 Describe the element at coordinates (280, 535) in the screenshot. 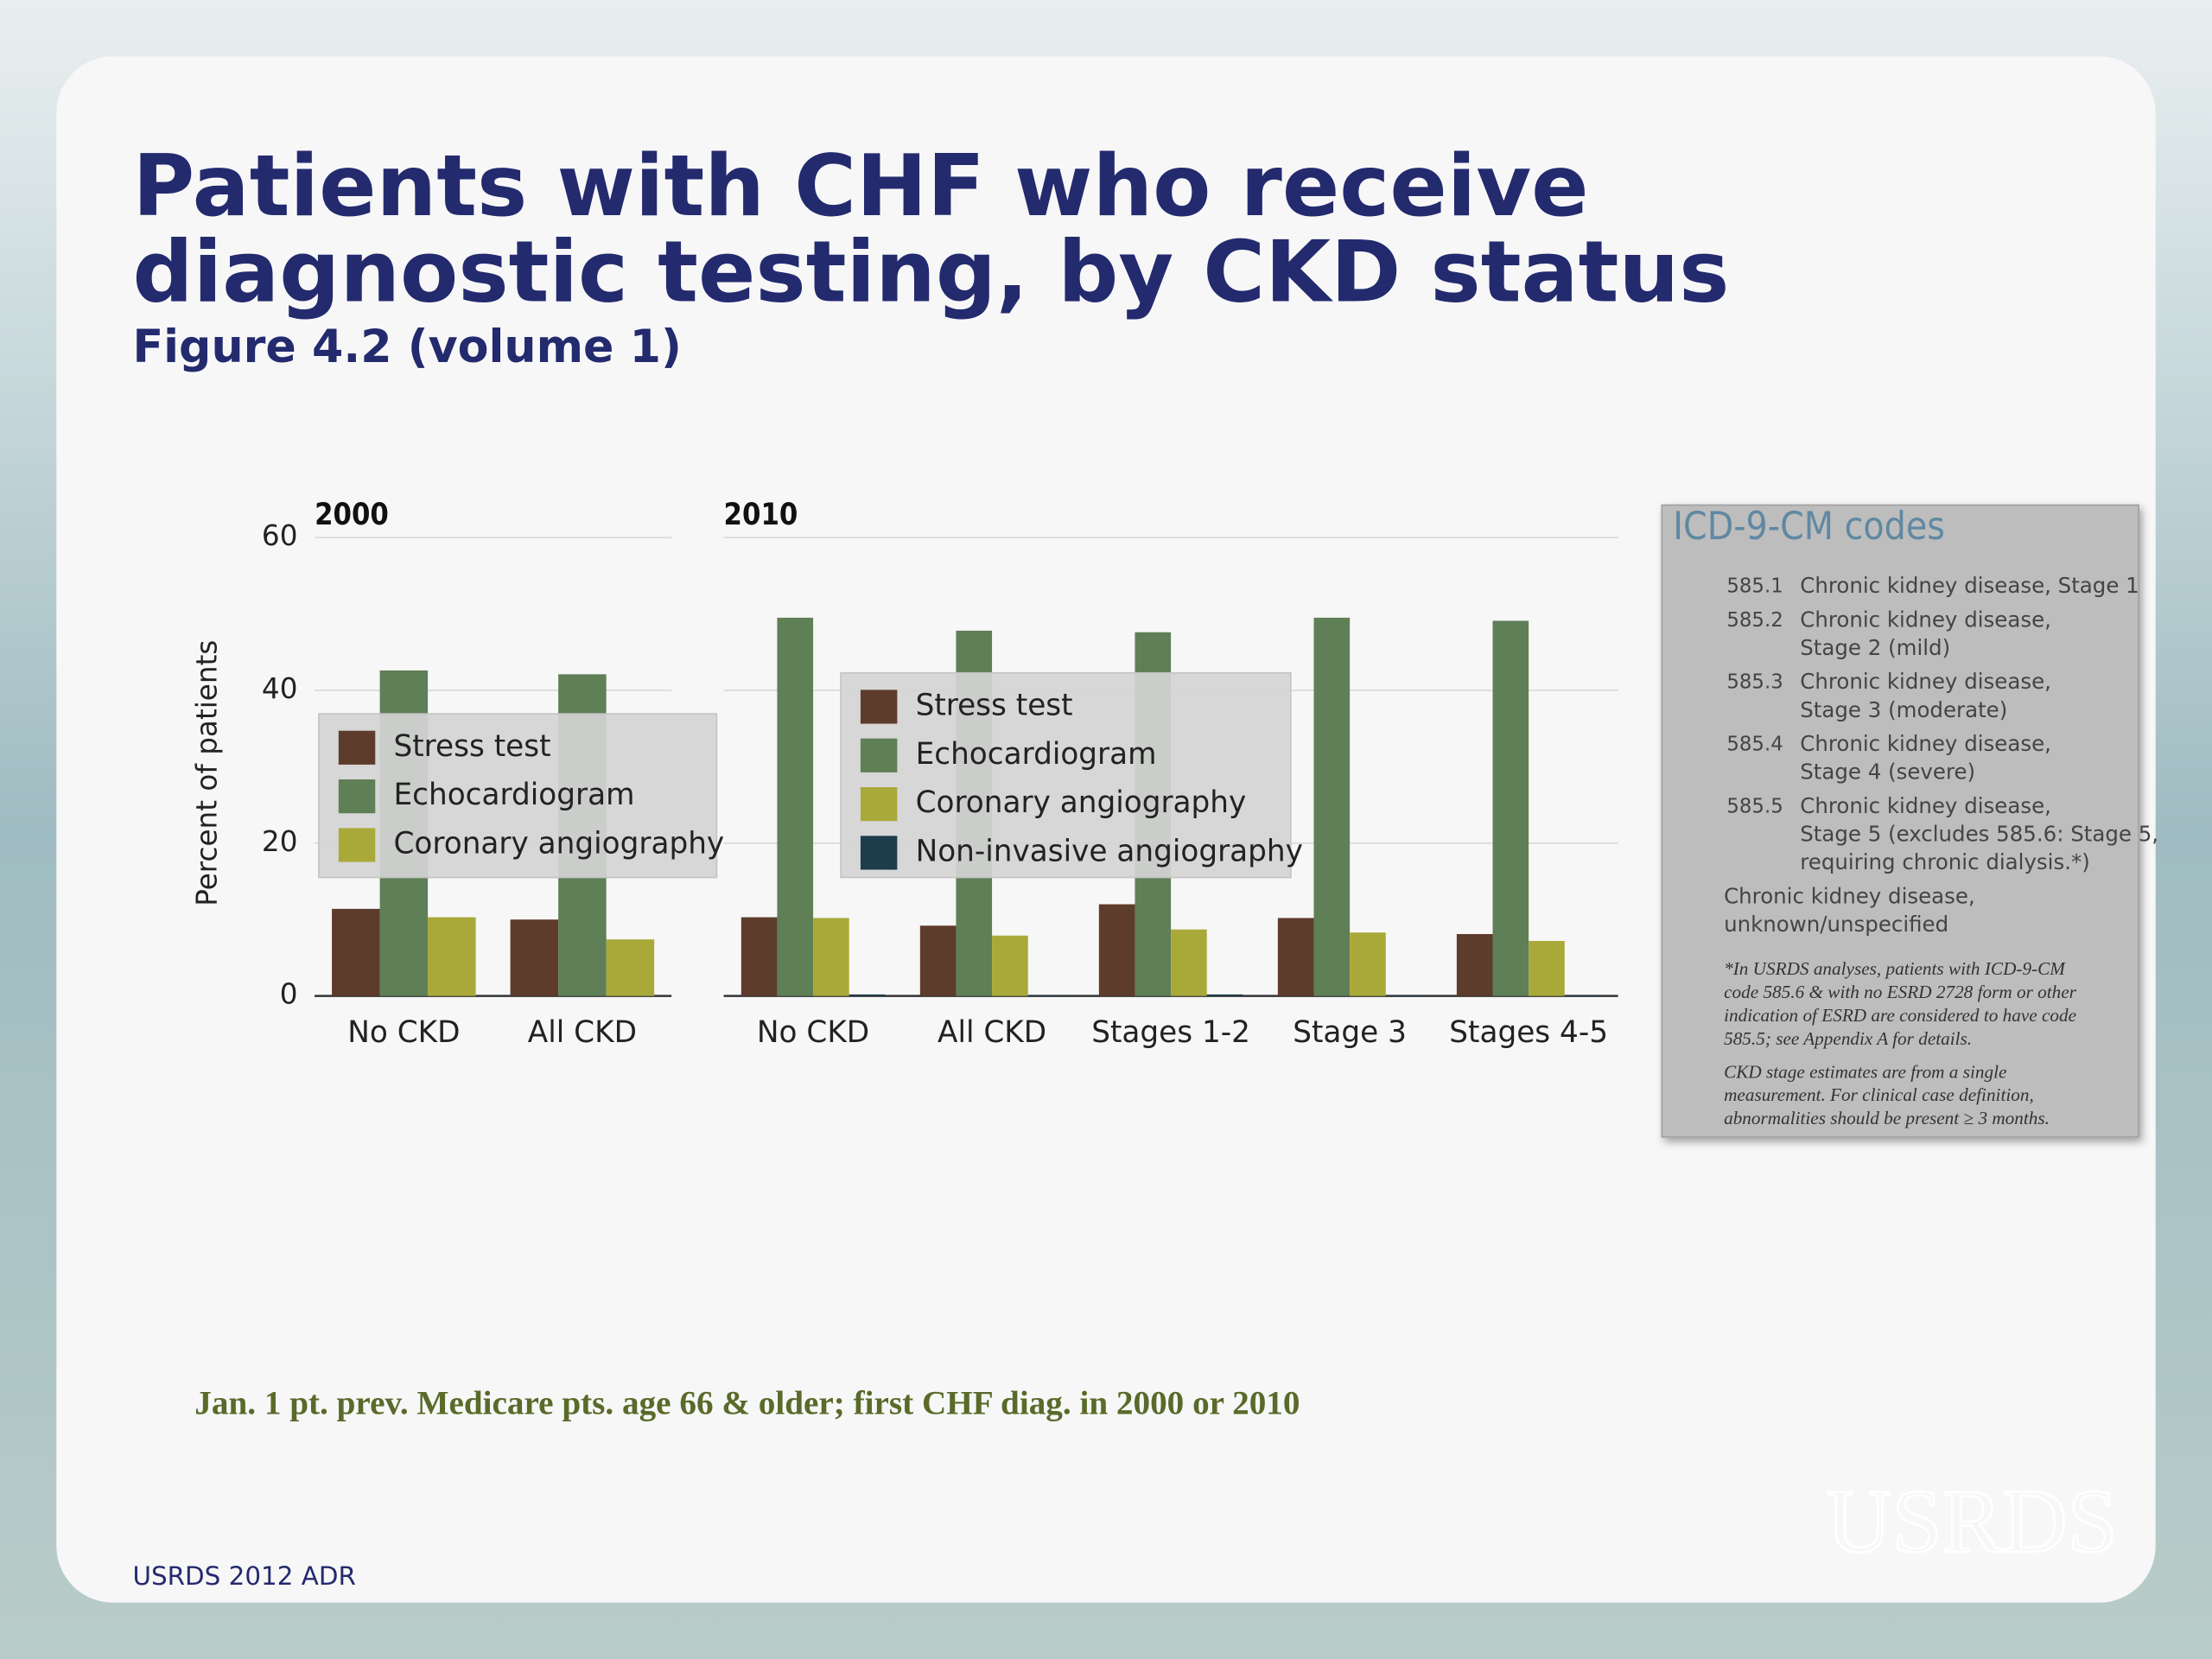

I see `y-tick-label: 60` at that location.